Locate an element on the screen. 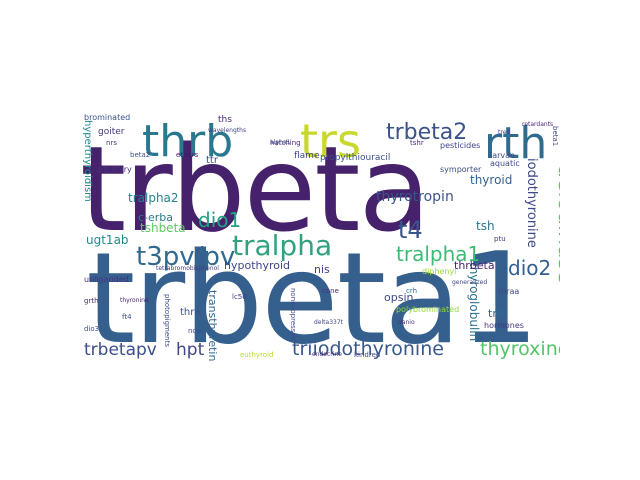 Image resolution: width=640 pixels, height=480 pixels. word-thrbeta: thrbeta is located at coordinates (474, 265).